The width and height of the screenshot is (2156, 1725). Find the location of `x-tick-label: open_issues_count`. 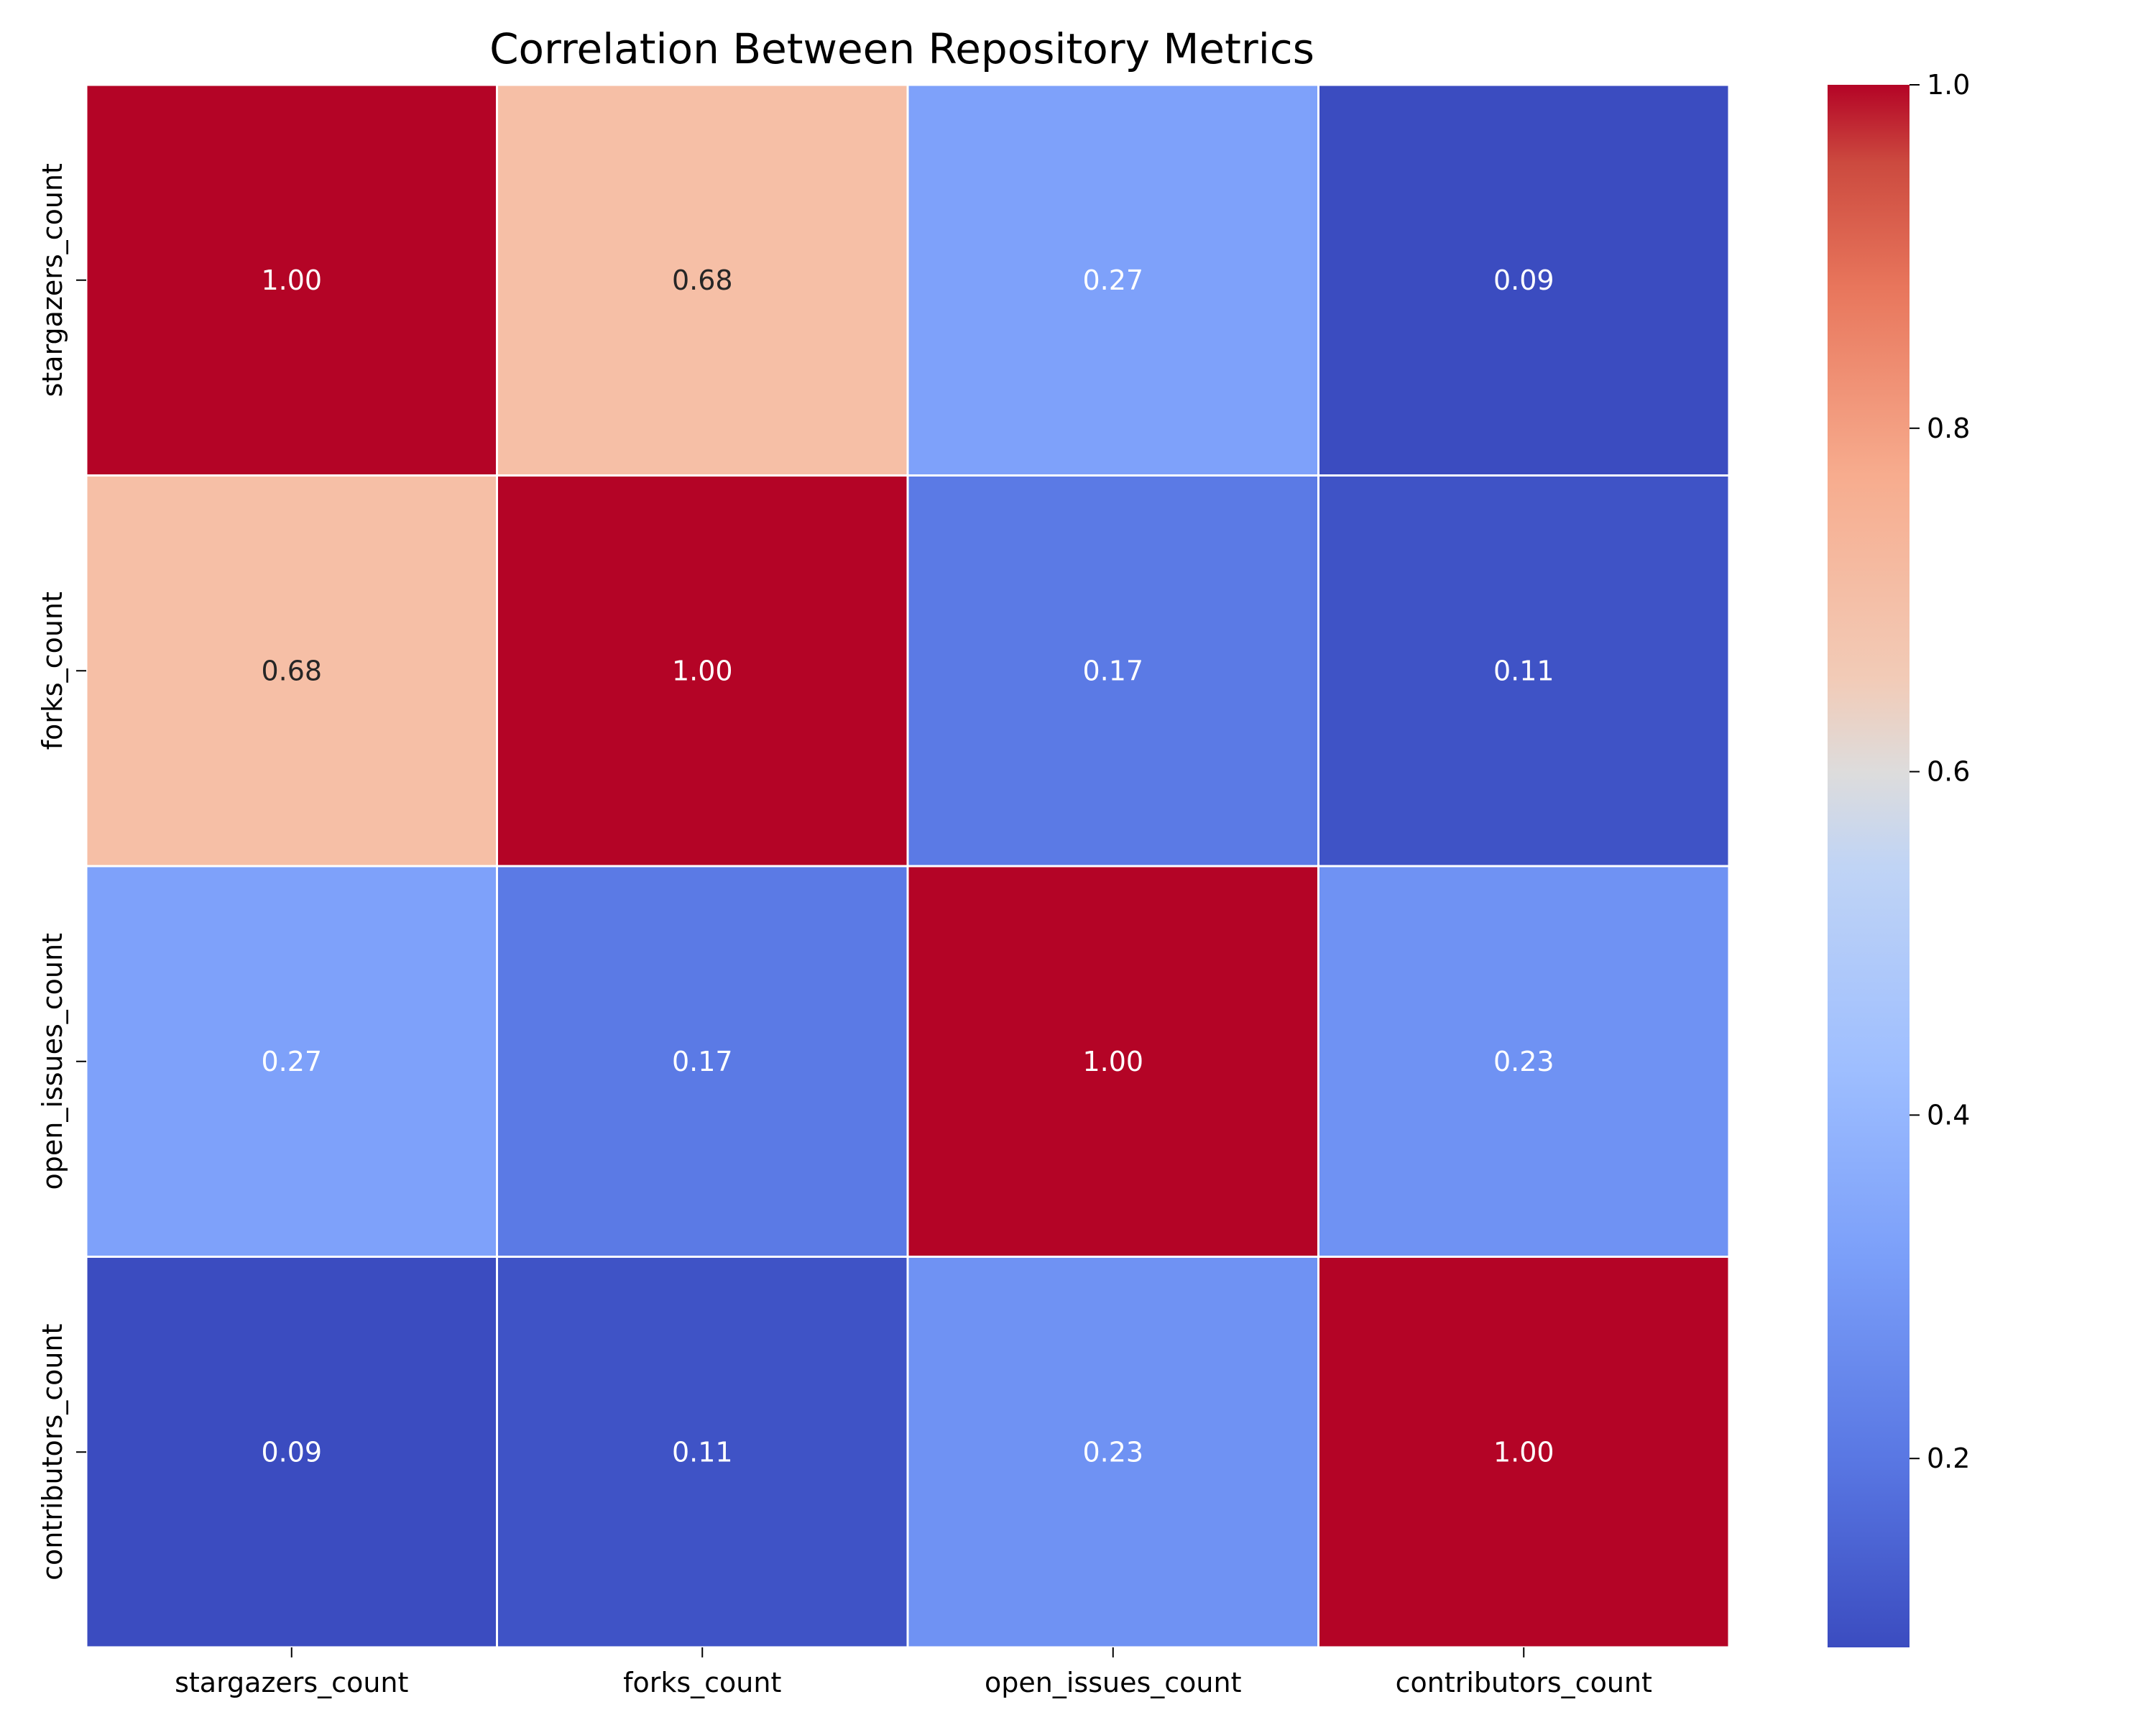

x-tick-label: open_issues_count is located at coordinates (1113, 1682).